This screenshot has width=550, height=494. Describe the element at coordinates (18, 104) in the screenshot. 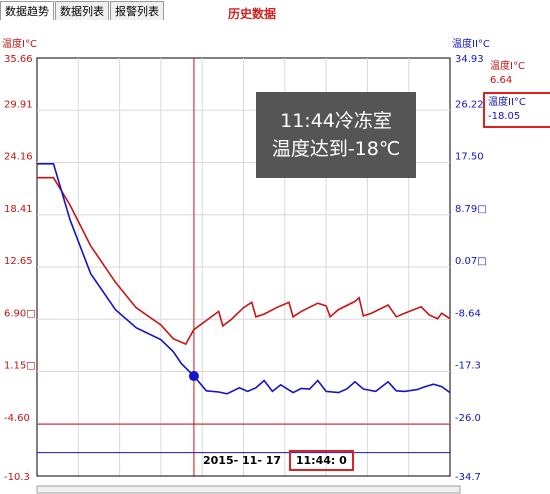

I see `left-tick-label: 29.91` at that location.